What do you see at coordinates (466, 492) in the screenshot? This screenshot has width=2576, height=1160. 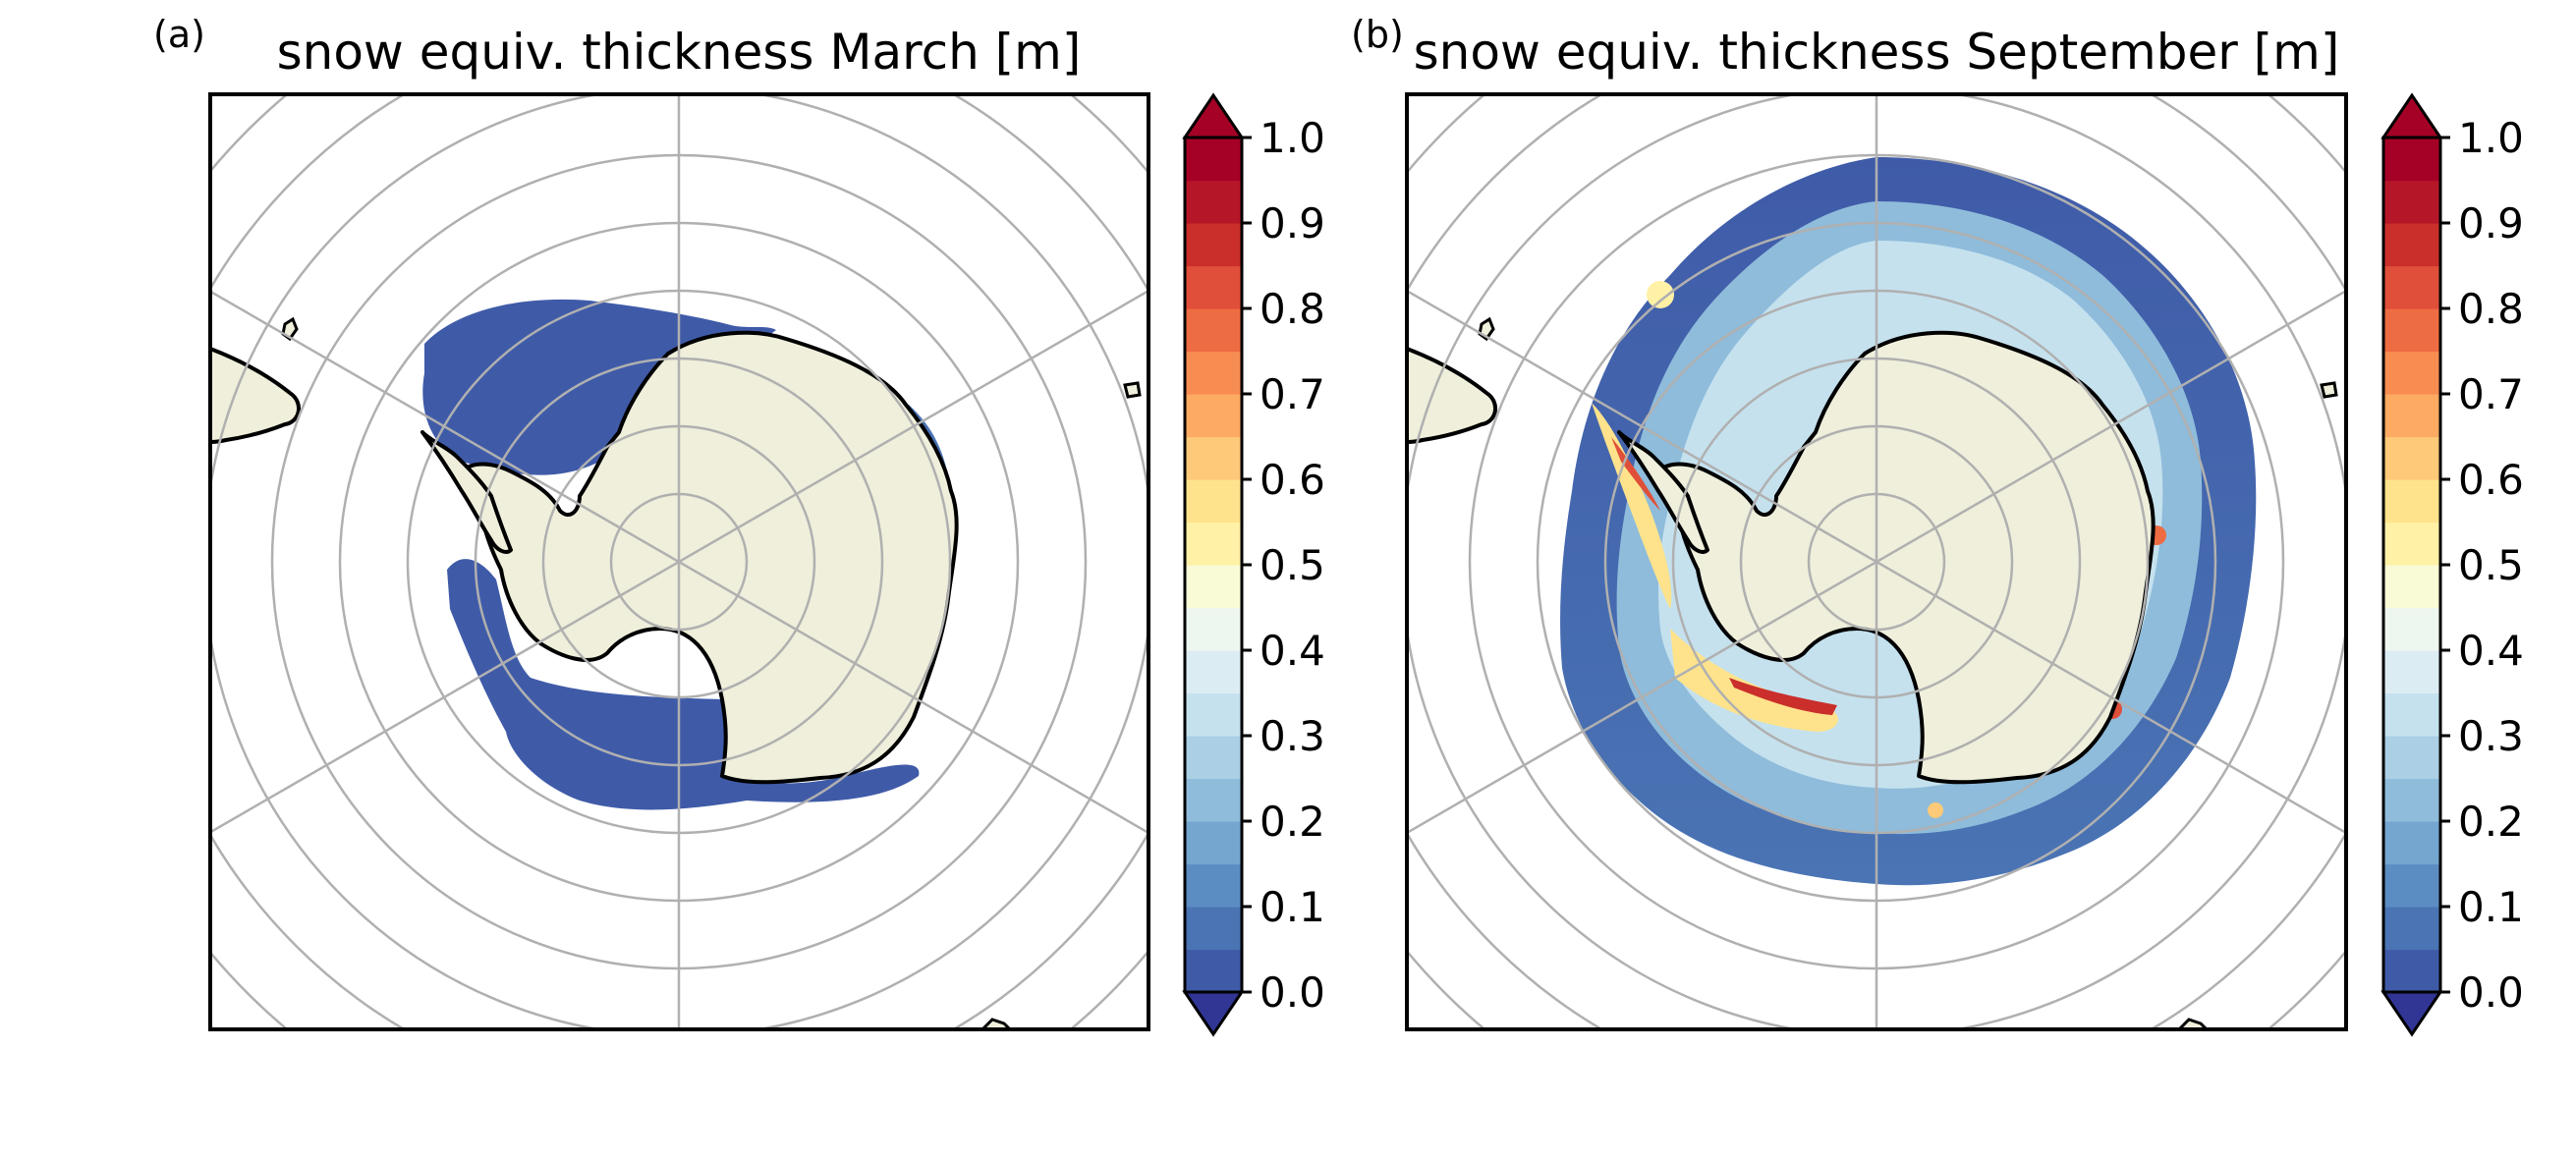 I see `panel-a-peninsula` at bounding box center [466, 492].